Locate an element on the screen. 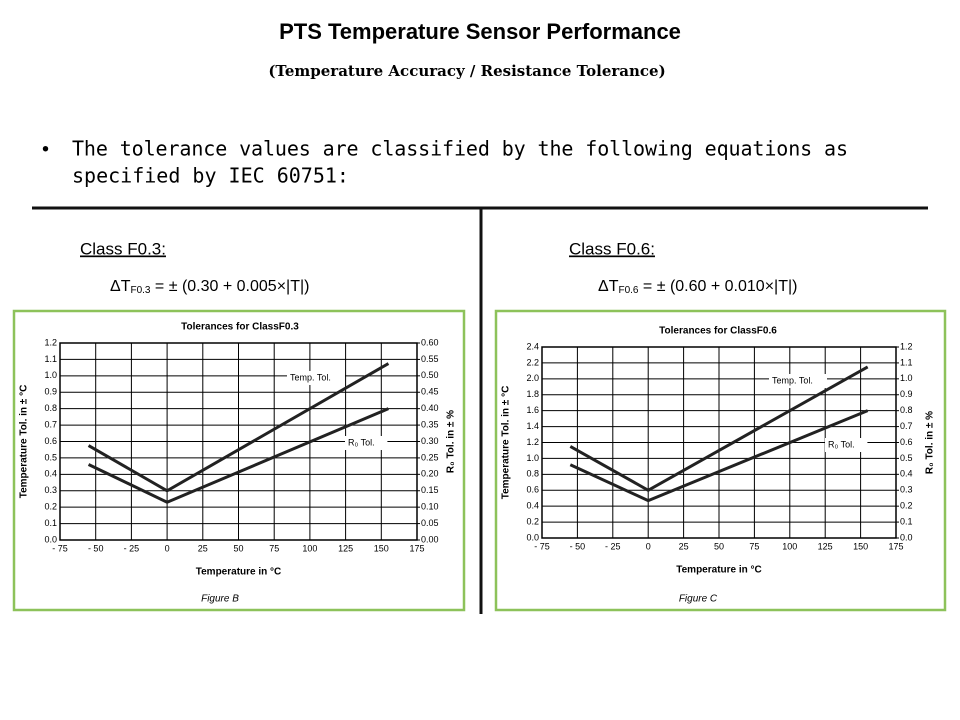 The height and width of the screenshot is (720, 960). class-label: Class F0.6: is located at coordinates (612, 248).